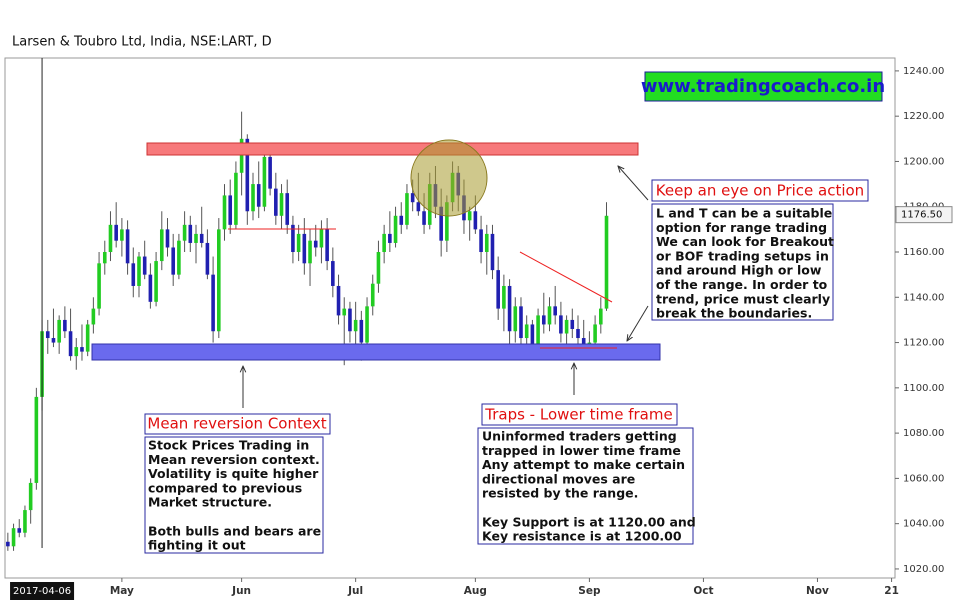  Describe the element at coordinates (891, 591) in the screenshot. I see `x-tick-label: 21` at that location.